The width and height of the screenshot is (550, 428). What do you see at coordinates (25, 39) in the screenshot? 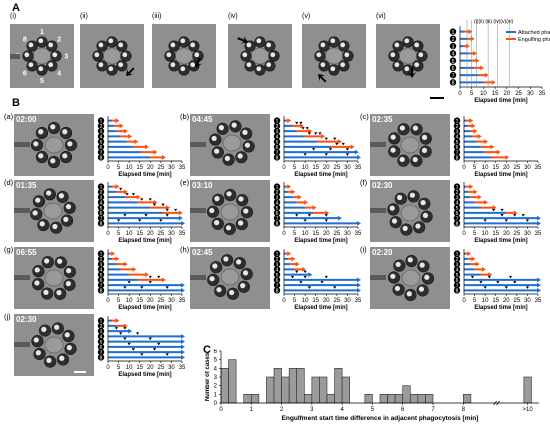
I see `bead-number-label: 8` at bounding box center [25, 39].